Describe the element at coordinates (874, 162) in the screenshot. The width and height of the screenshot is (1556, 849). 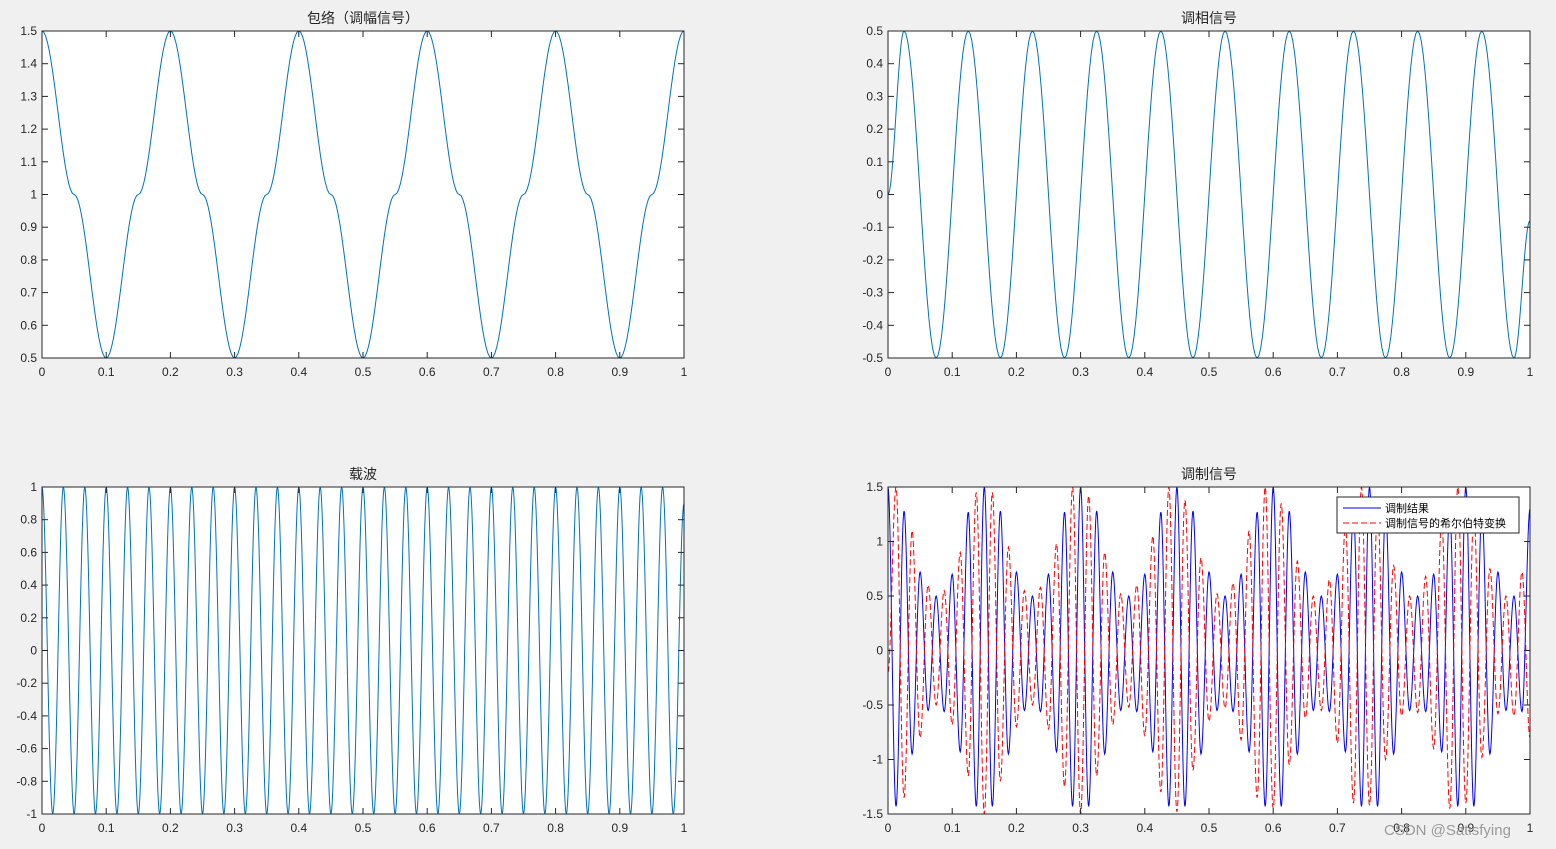
I see `y-tick-label: 0.1` at that location.